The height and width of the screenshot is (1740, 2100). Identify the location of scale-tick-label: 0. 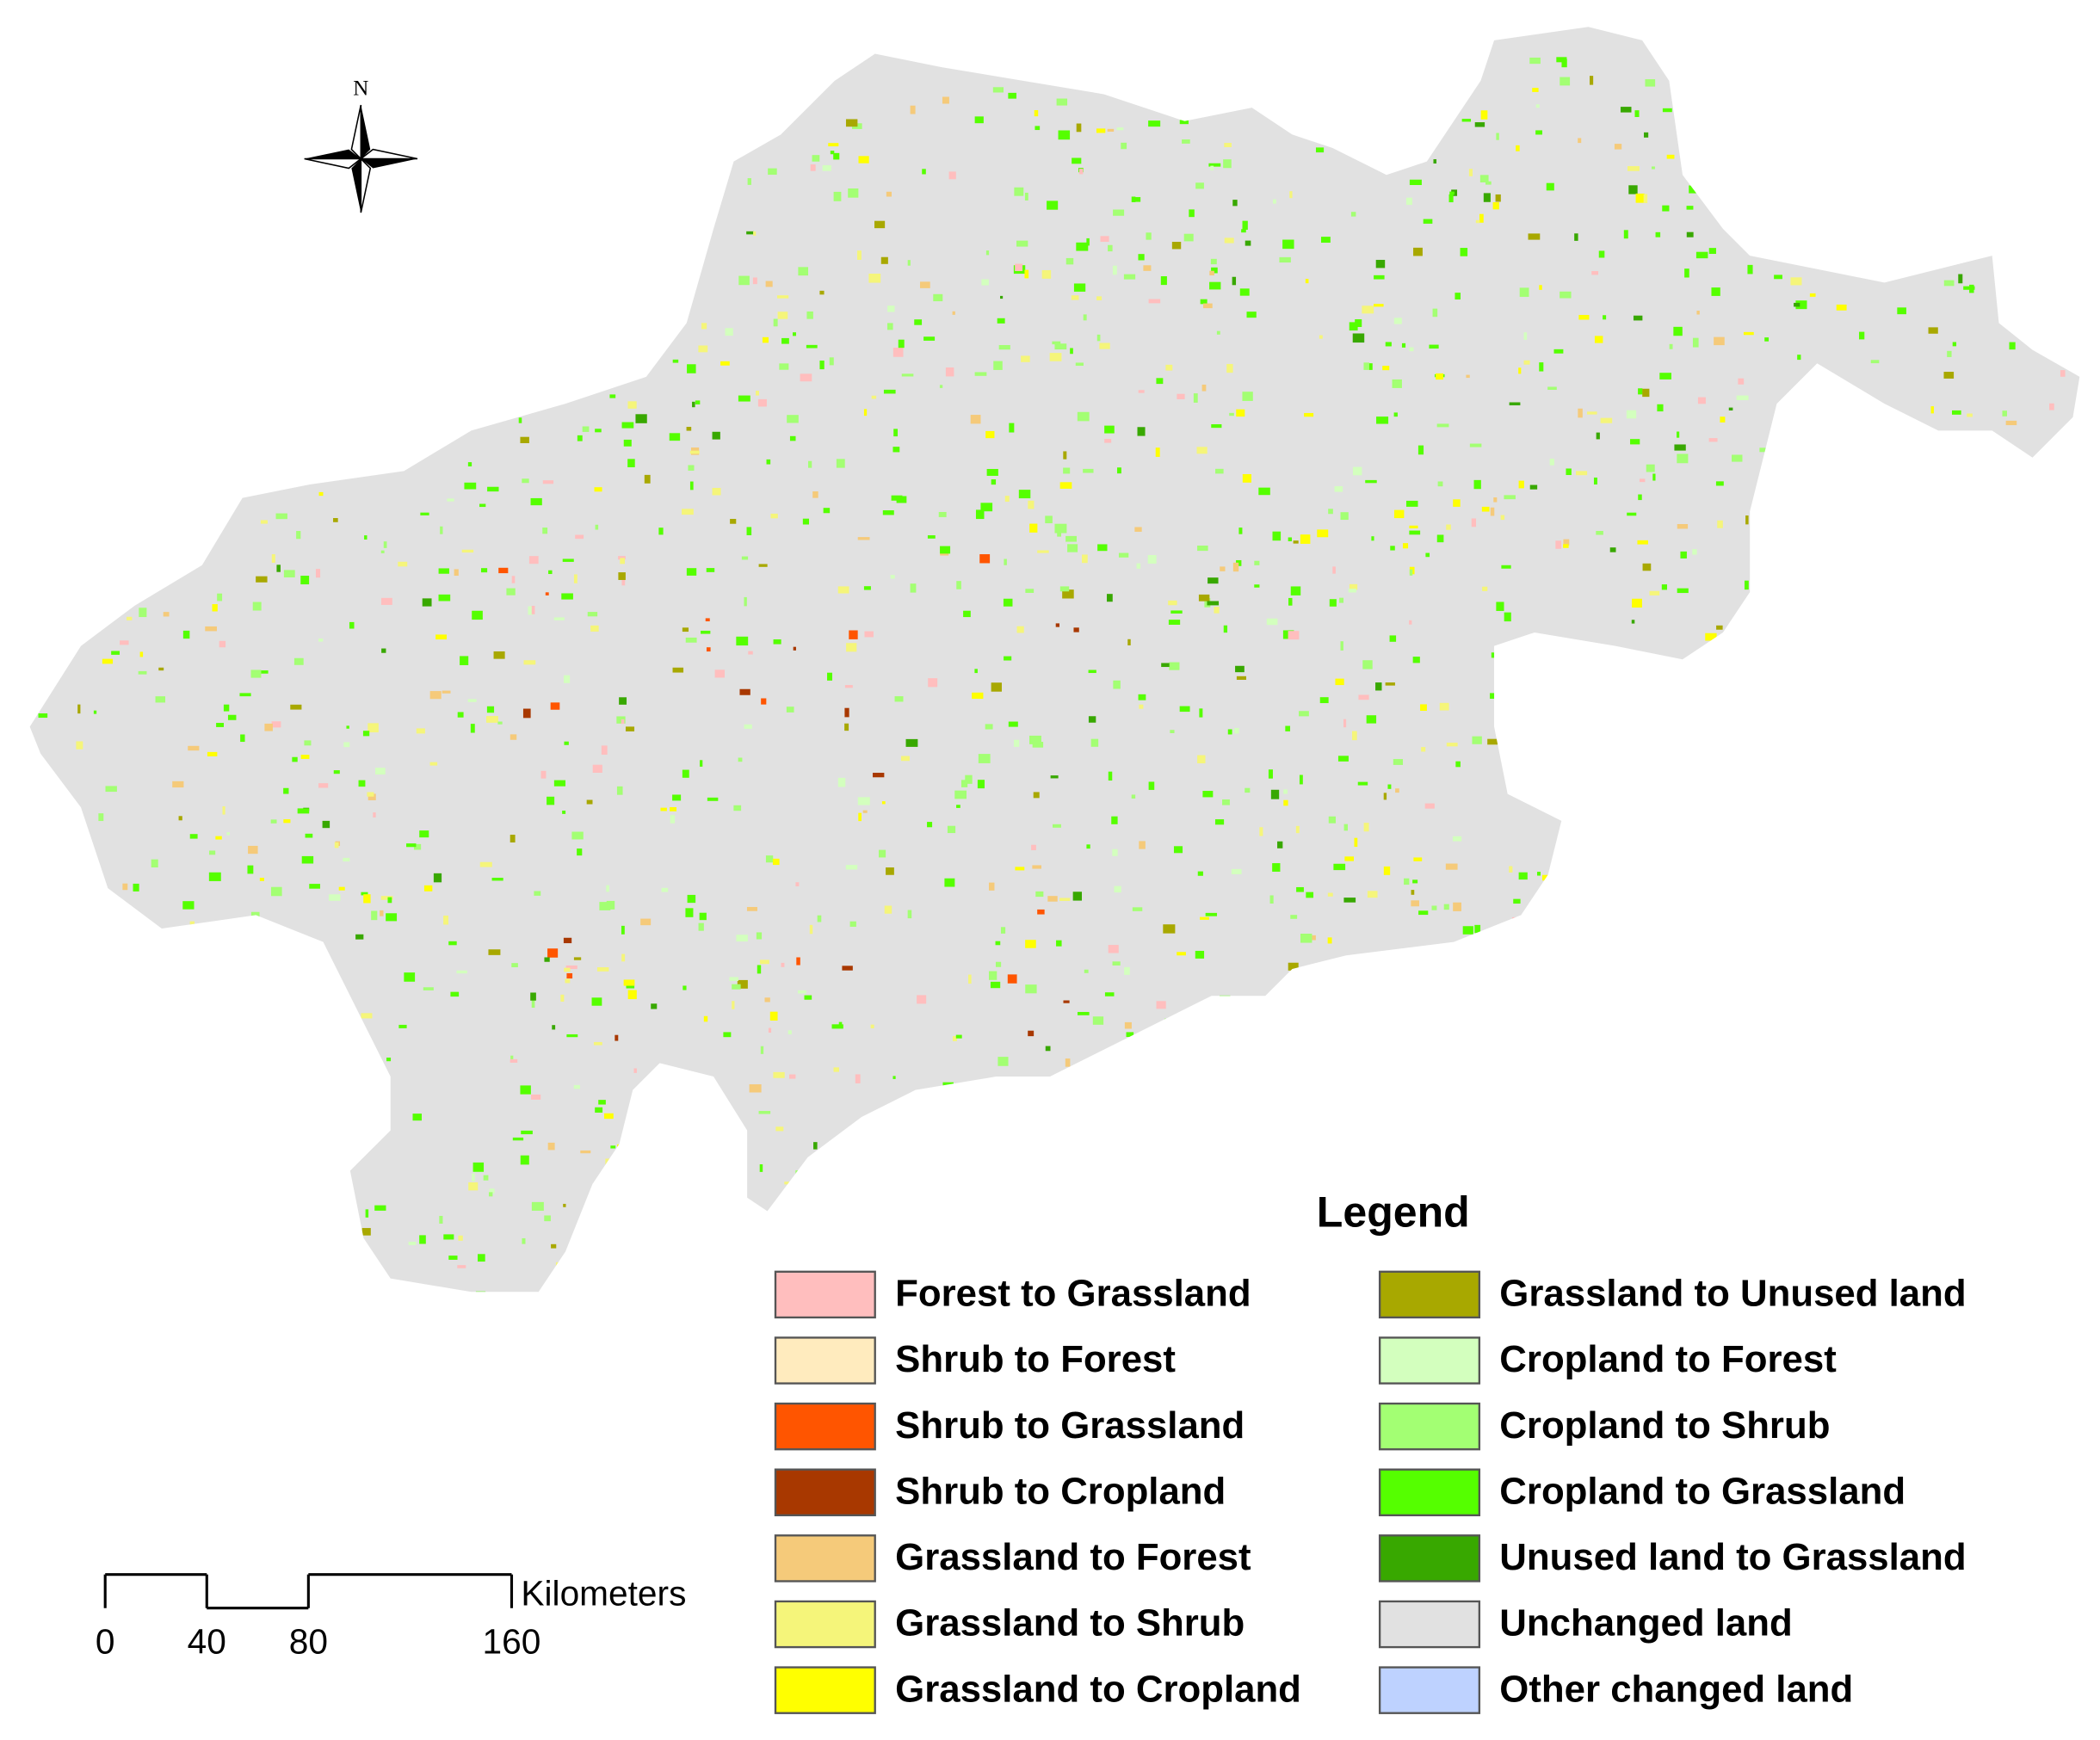
(106, 1642).